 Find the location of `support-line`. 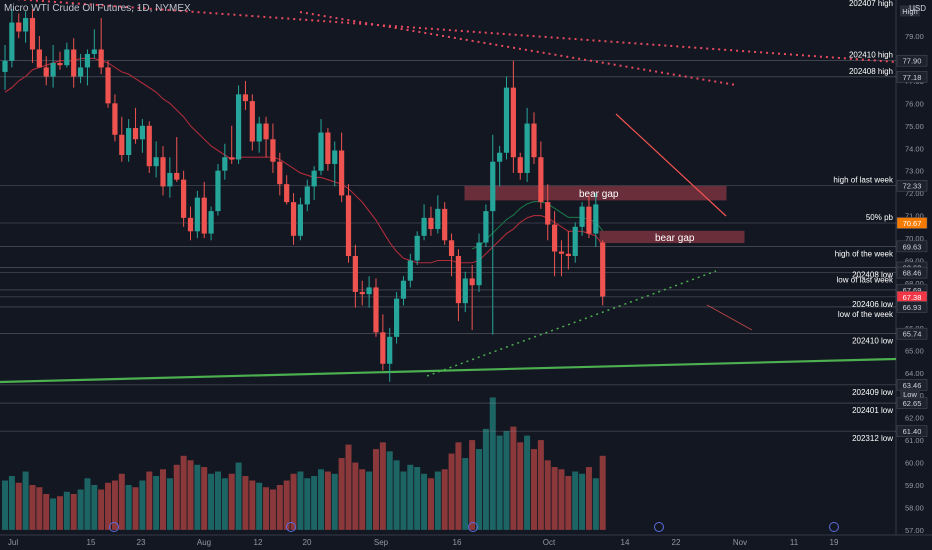

support-line is located at coordinates (448, 370).